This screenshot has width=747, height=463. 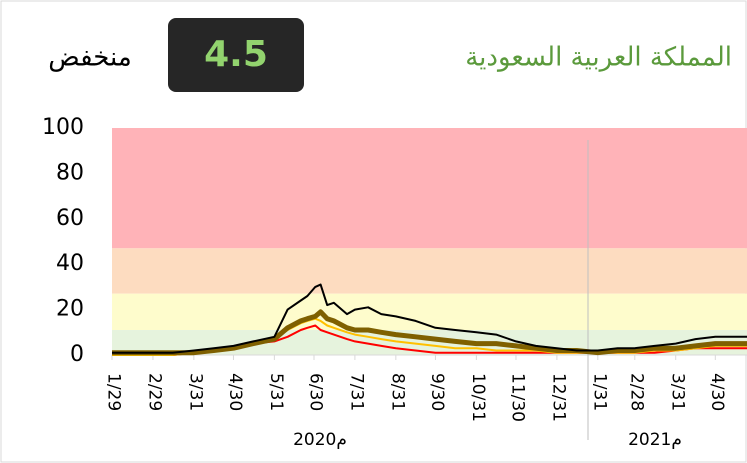 I want to click on y-tick-label: 60, so click(x=70, y=218).